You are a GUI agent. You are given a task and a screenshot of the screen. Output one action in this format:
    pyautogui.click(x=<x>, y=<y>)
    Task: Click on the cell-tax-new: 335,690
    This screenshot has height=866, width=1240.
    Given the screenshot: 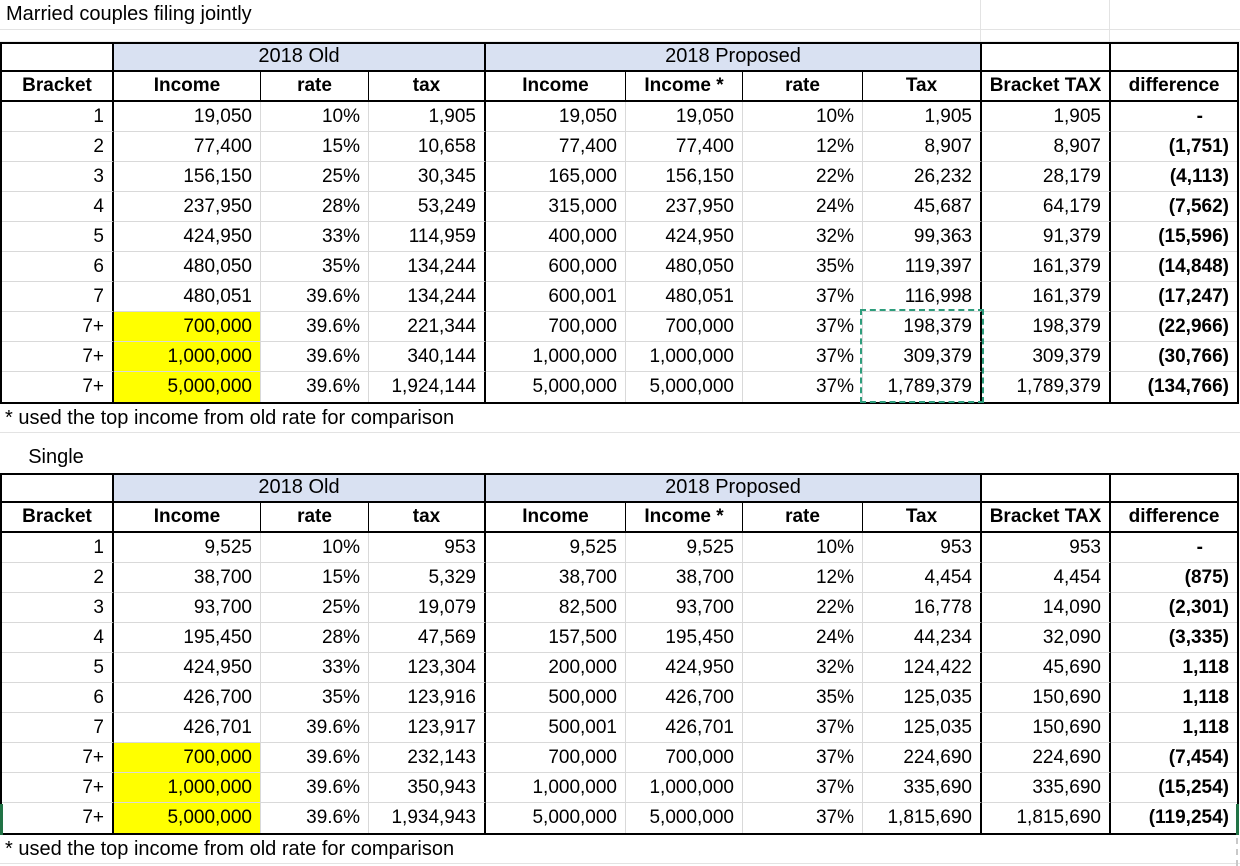 What is the action you would take?
    pyautogui.click(x=922, y=788)
    